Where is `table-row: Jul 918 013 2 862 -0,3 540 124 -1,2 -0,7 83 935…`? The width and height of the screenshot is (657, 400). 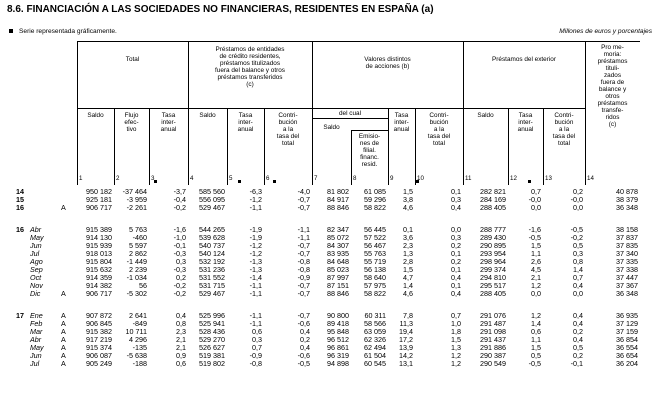 table-row: Jul 918 013 2 862 -0,3 540 124 -1,2 -0,7 83 935… is located at coordinates (328, 254).